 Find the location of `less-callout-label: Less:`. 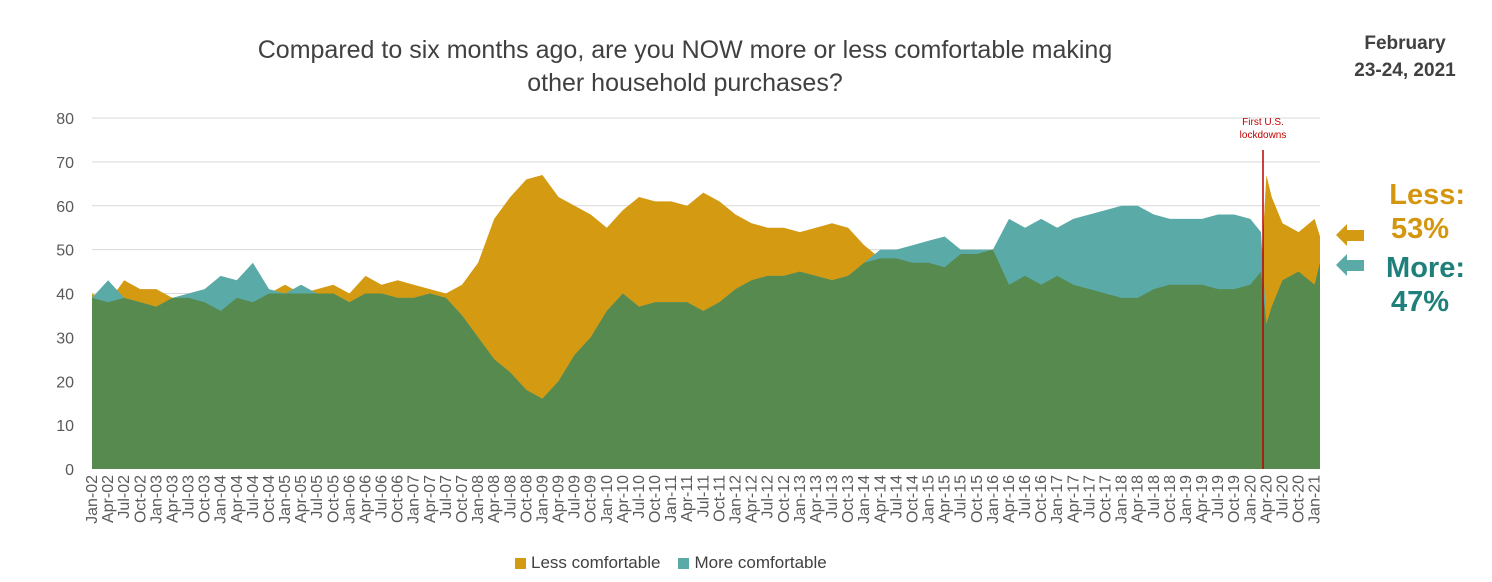

less-callout-label: Less: is located at coordinates (1427, 195).